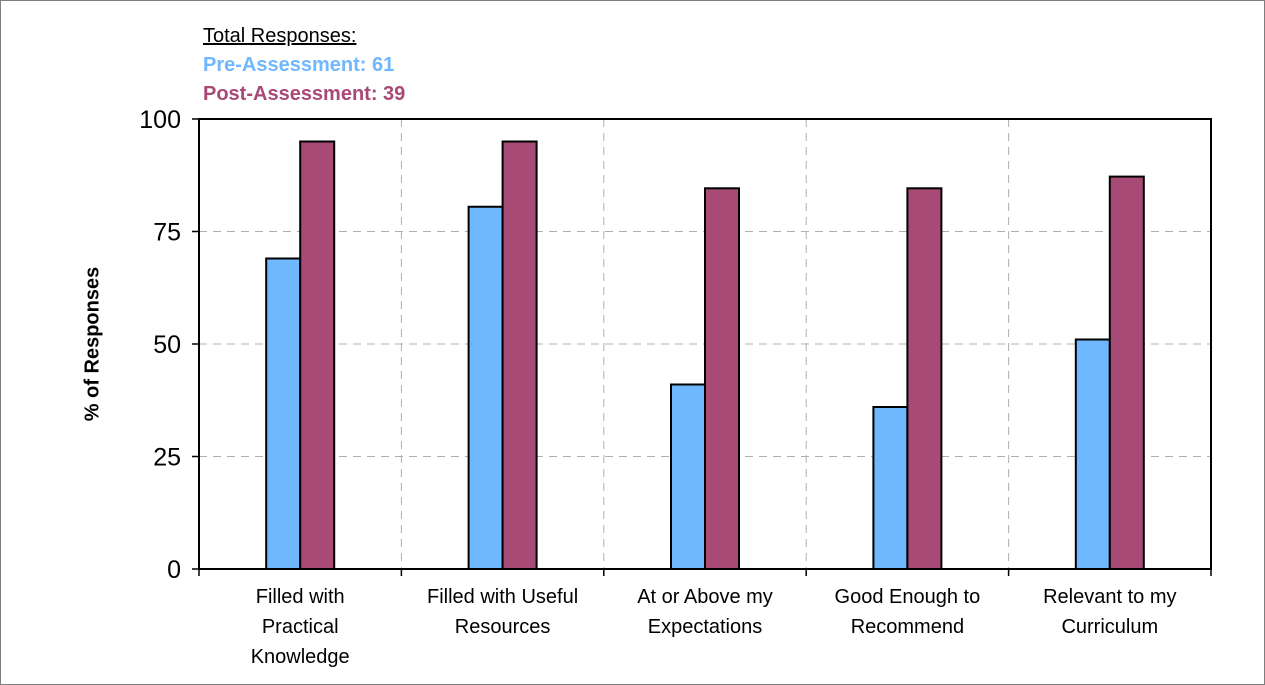  I want to click on legend-series-pre: Pre-Assessment: 61, so click(299, 65).